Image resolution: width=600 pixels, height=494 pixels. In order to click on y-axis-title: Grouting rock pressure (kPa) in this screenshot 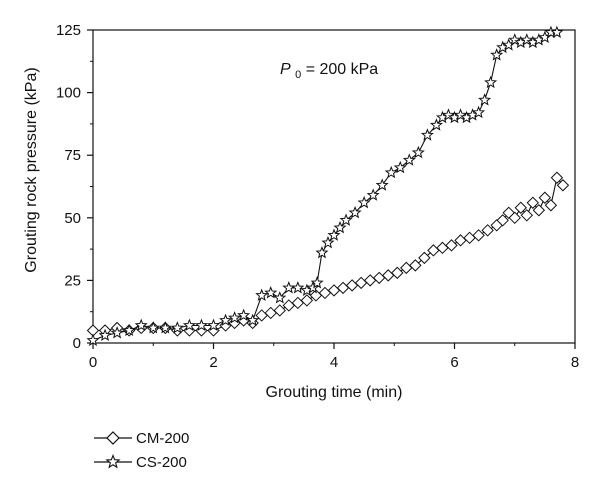, I will do `click(31, 169)`.